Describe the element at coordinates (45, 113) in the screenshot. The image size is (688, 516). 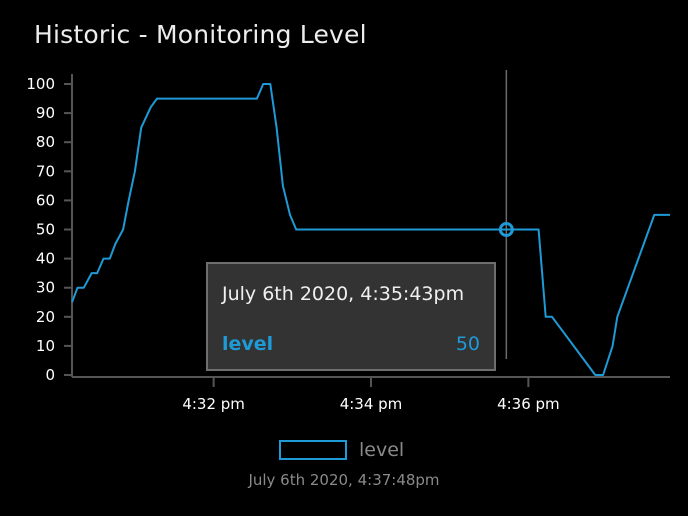
I see `y-tick-label: 90` at that location.